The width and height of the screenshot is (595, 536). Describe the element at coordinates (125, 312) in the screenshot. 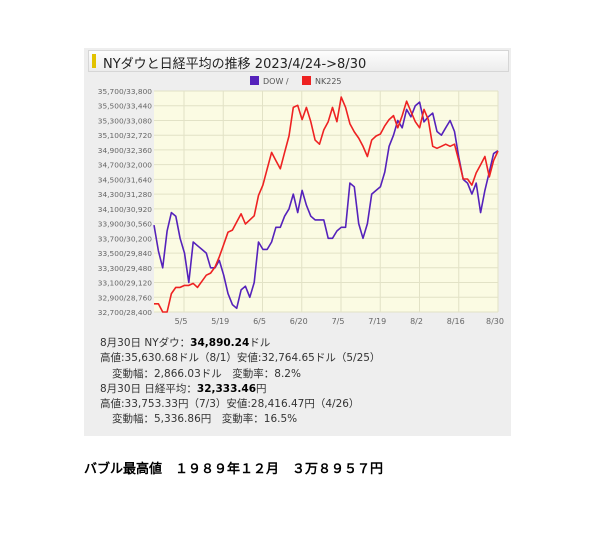

I see `y-tick-label: 32,700/28,400` at that location.